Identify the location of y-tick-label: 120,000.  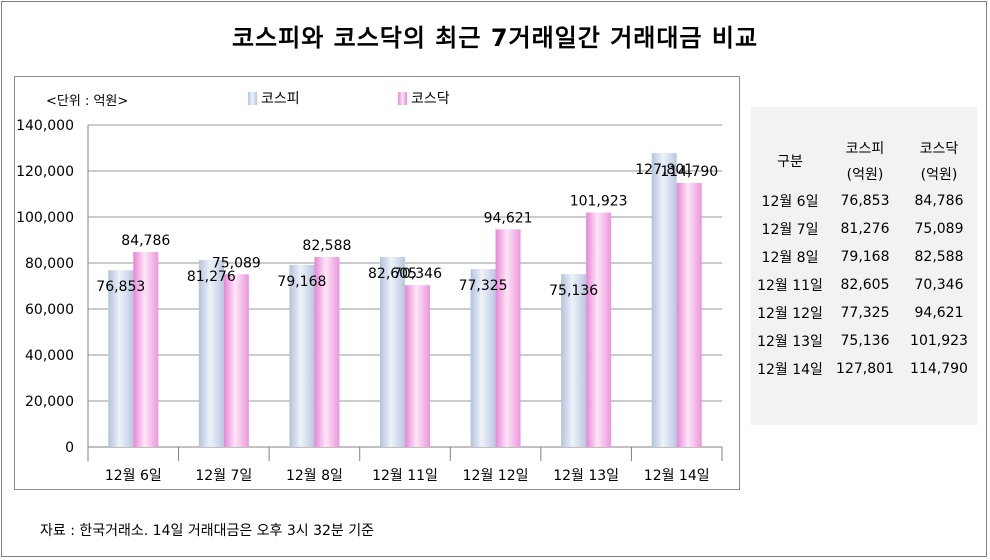
(45, 172).